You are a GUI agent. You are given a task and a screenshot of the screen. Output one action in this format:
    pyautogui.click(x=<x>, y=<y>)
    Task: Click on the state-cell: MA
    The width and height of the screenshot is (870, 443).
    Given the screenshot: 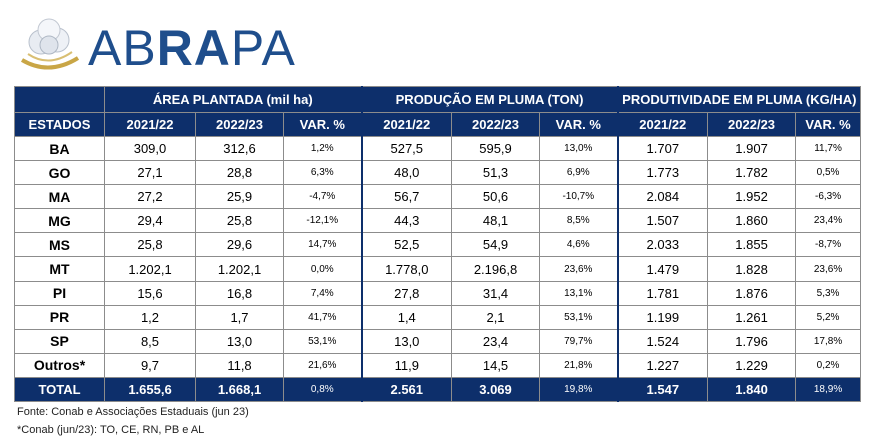 What is the action you would take?
    pyautogui.click(x=59, y=197)
    